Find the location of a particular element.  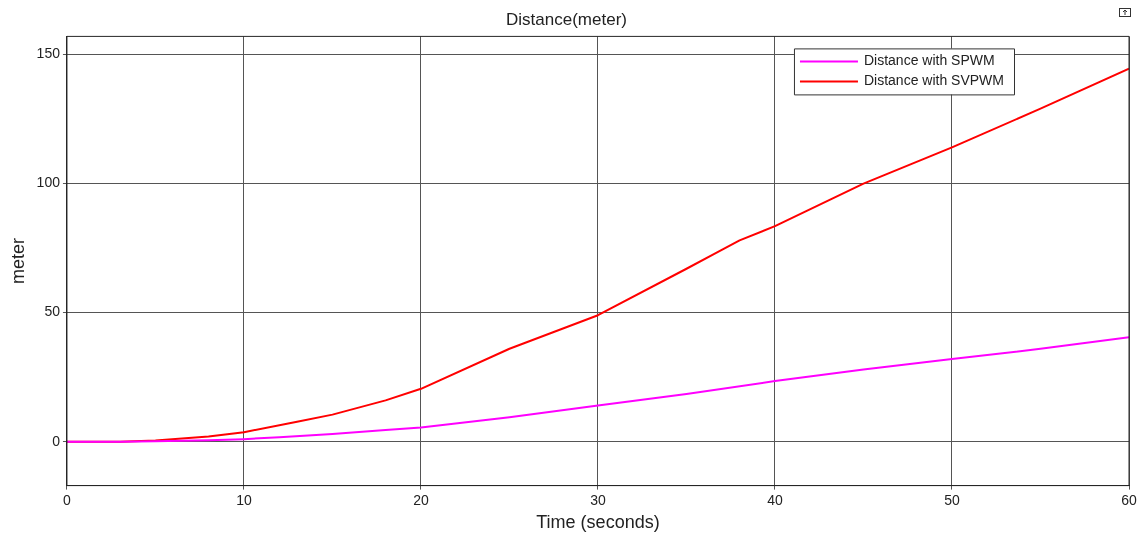

x-tick-label: 20 is located at coordinates (421, 499).